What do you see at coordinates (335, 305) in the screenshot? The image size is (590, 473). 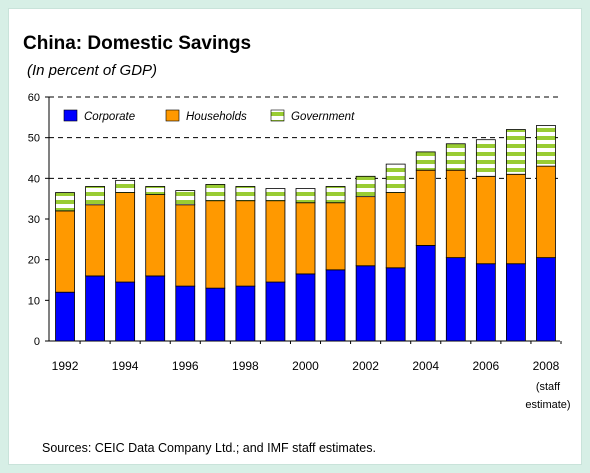 I see `bar-corporate-2001` at bounding box center [335, 305].